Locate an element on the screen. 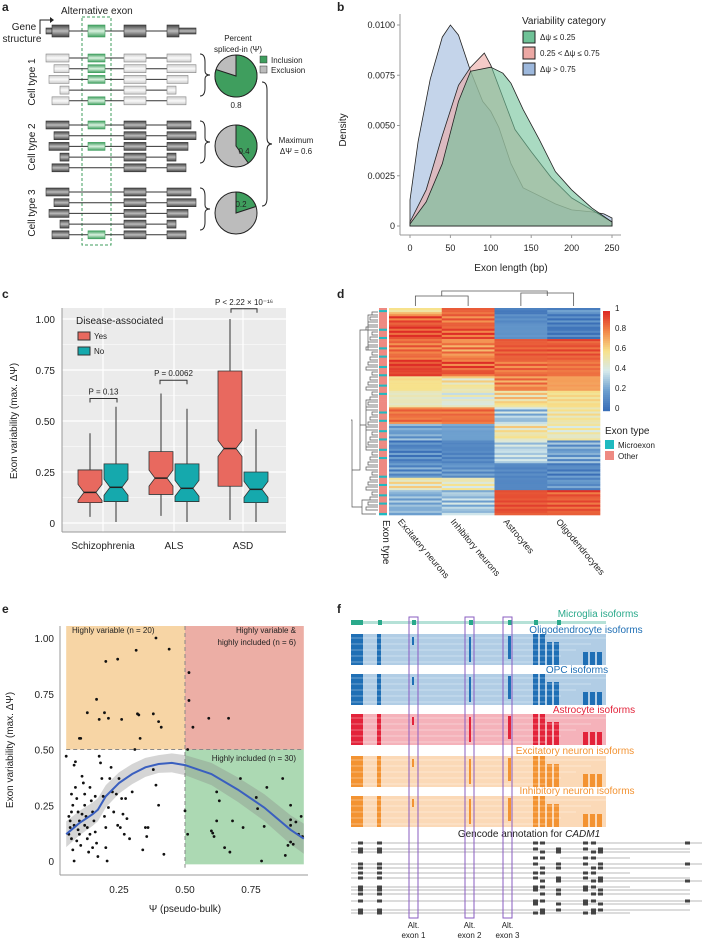  quadrant-label: highly included (n = 6) is located at coordinates (257, 642).